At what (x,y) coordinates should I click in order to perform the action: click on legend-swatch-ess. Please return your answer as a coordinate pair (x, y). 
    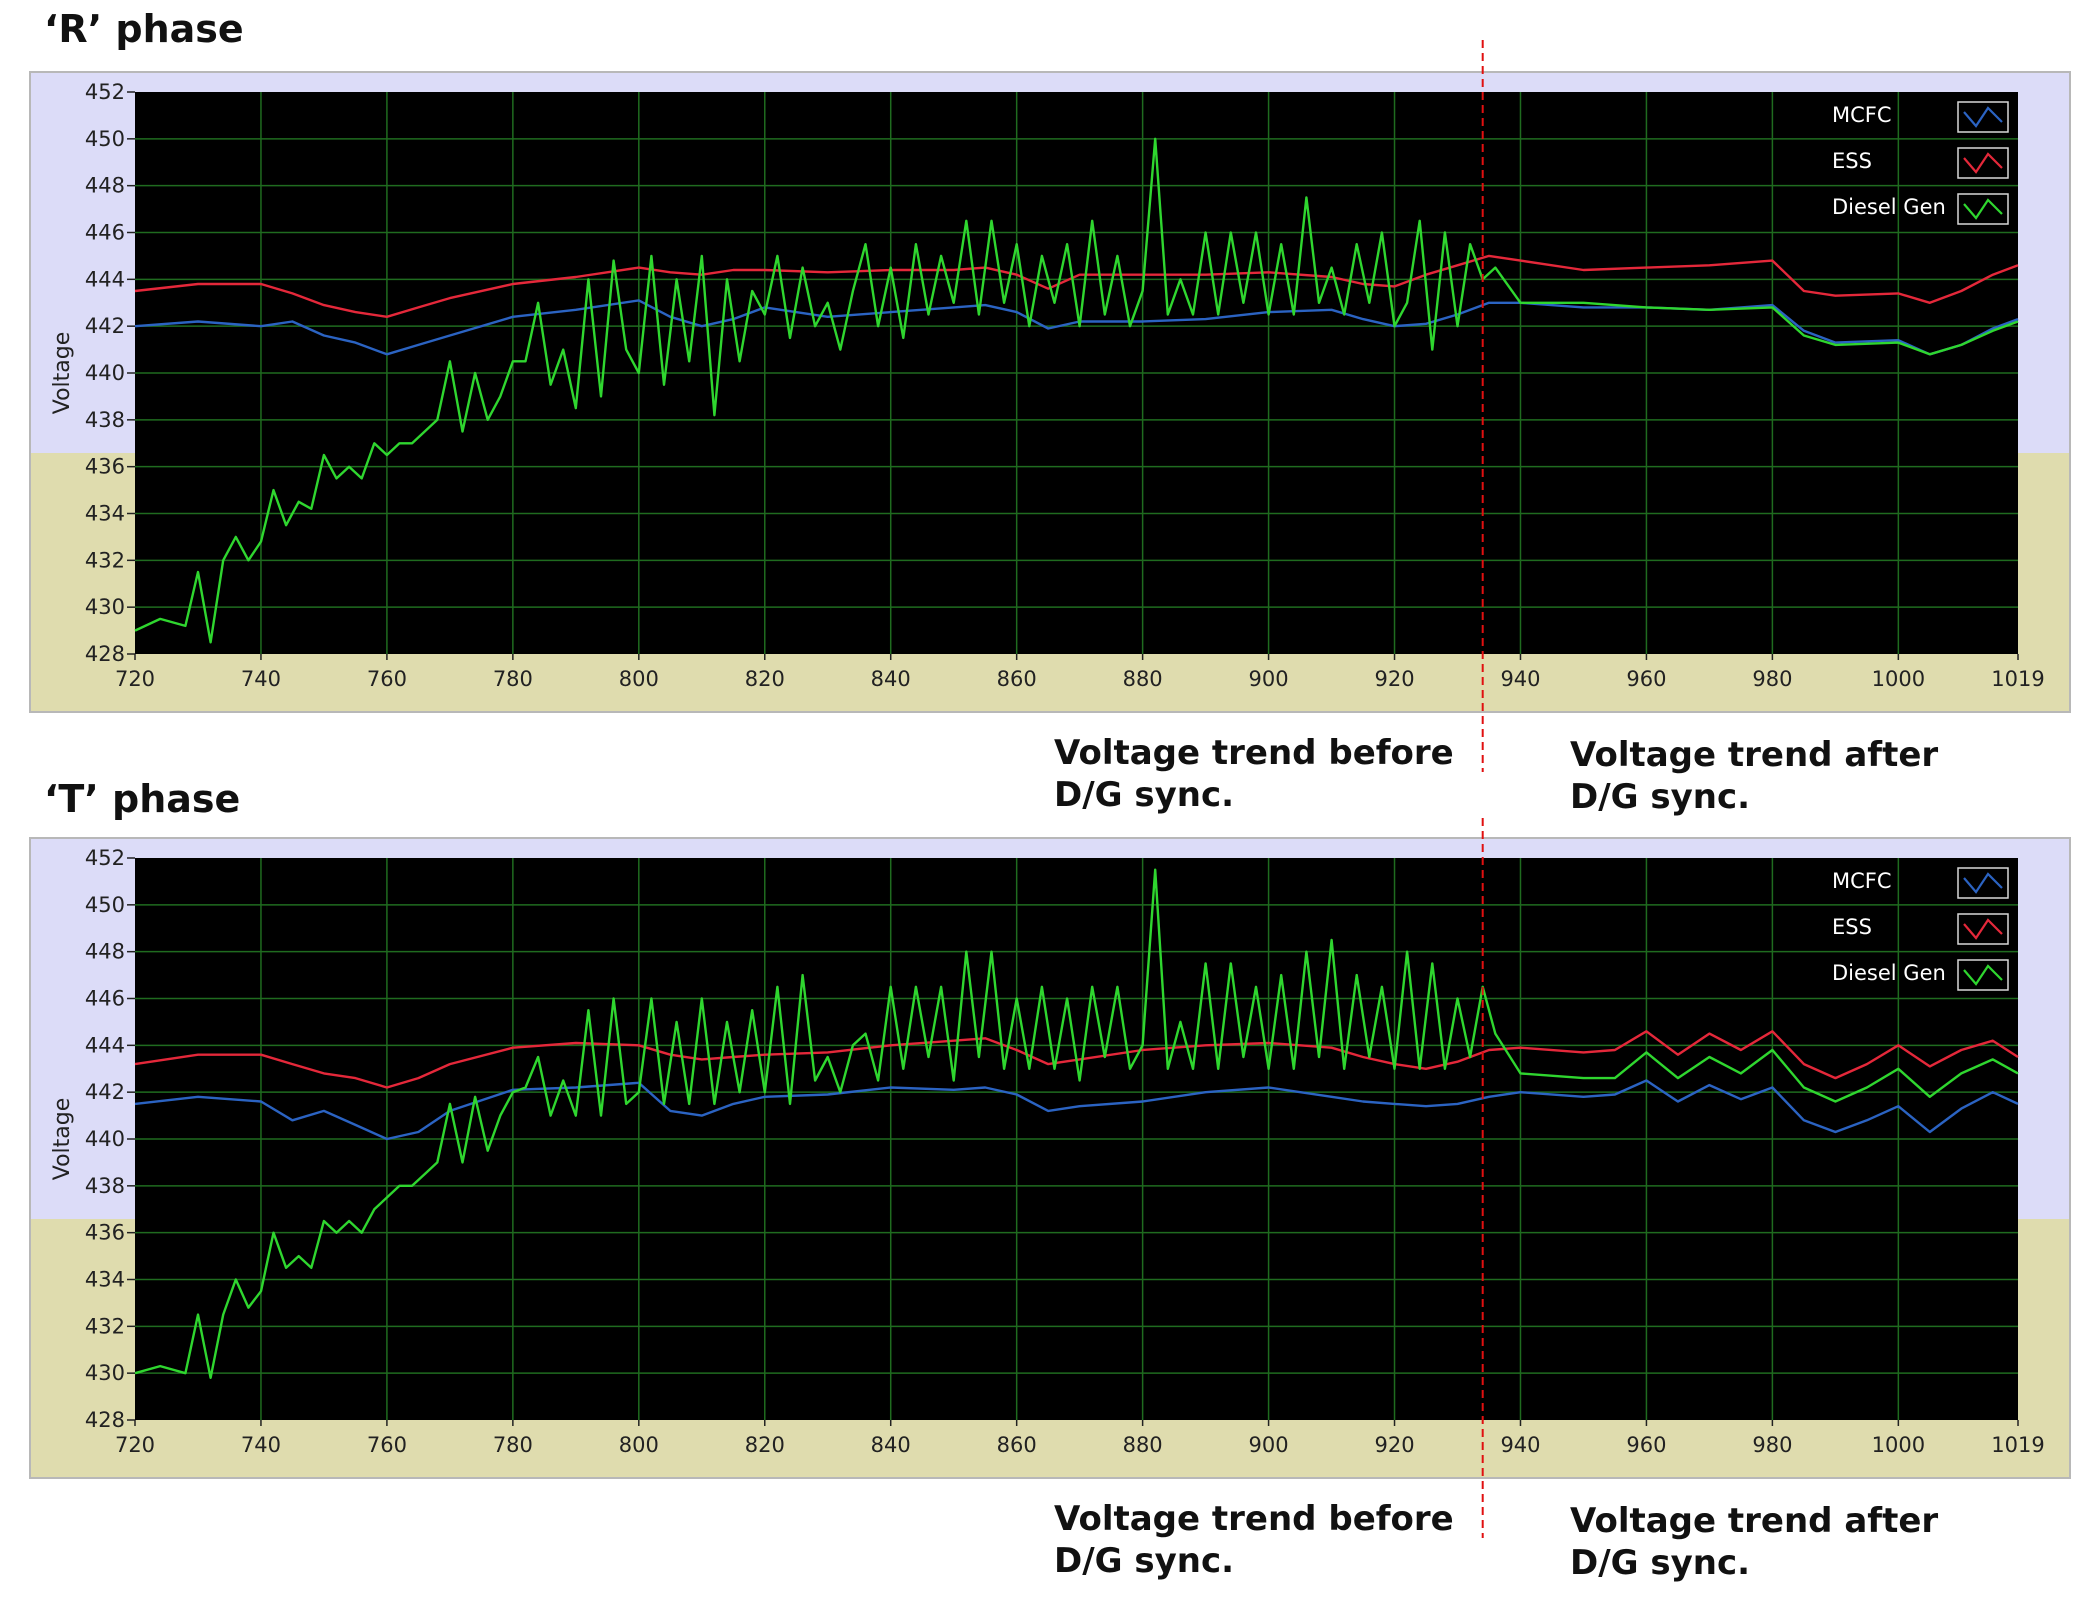
    Looking at the image, I should click on (1983, 163).